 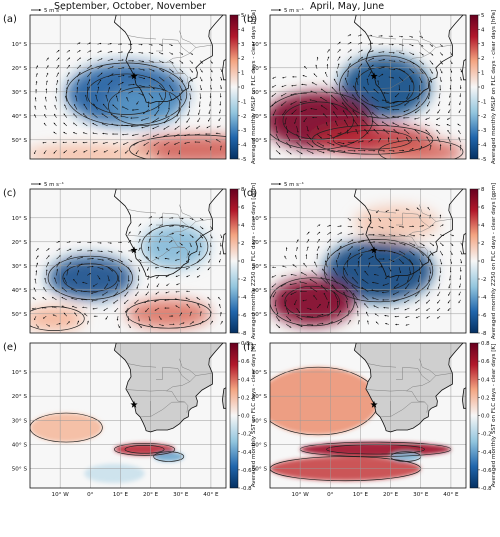 I want to click on colorbar-tick-f-3: 0.2, so click(x=485, y=398).